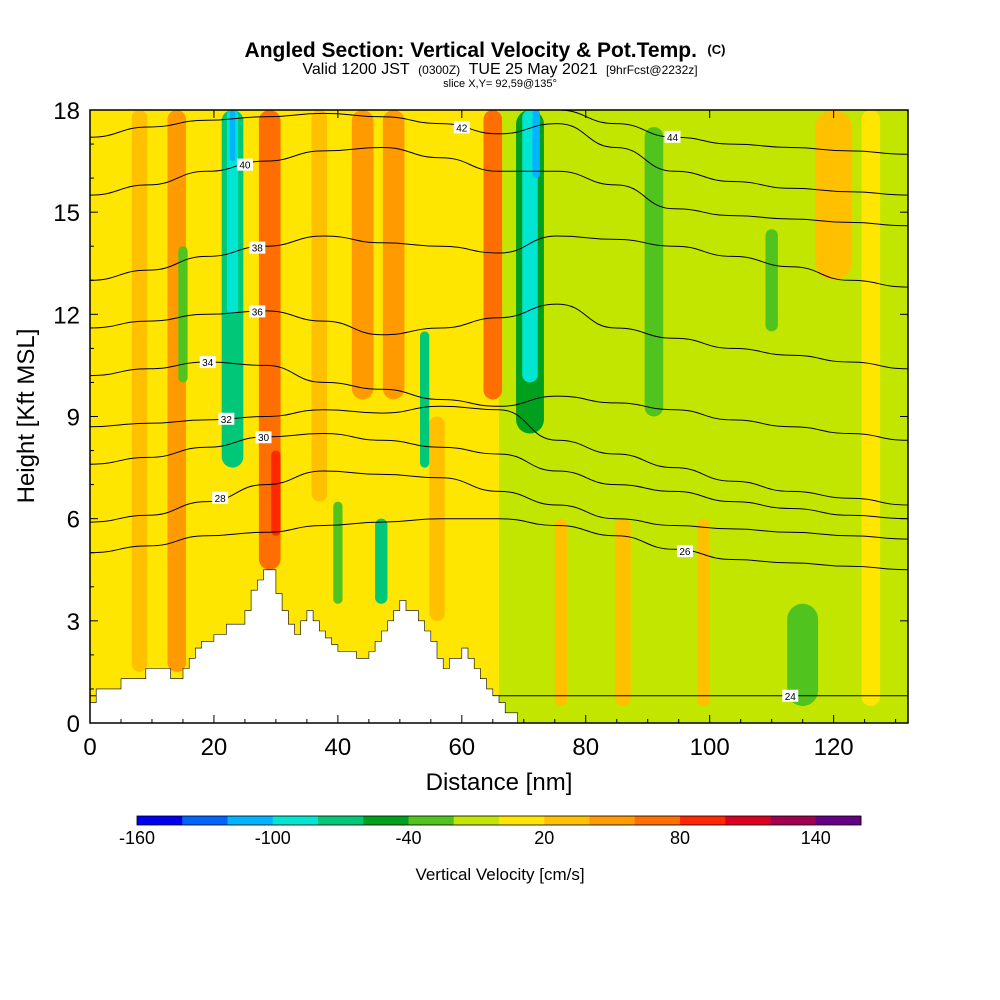  What do you see at coordinates (66, 213) in the screenshot?
I see `y-tick-label: 15` at bounding box center [66, 213].